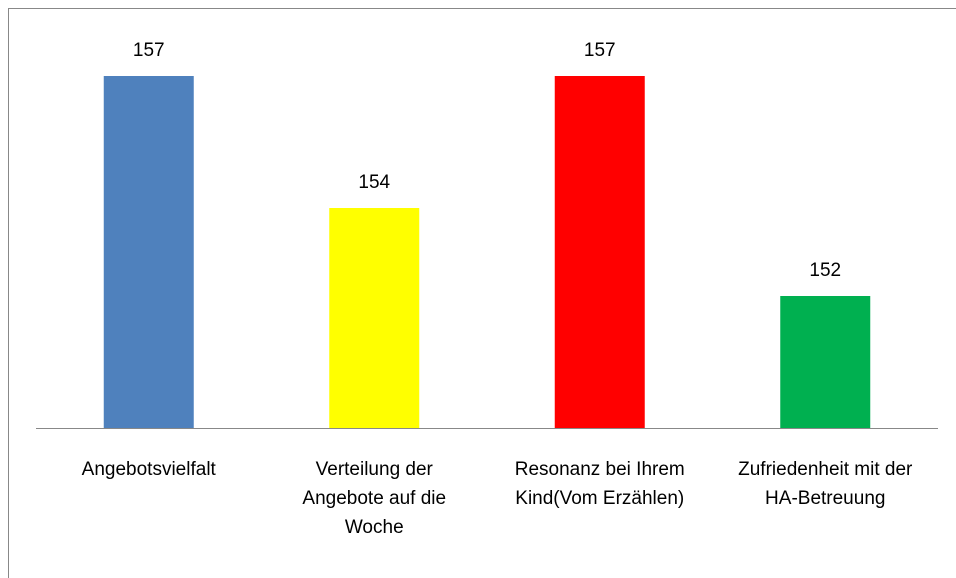 The image size is (956, 578). I want to click on x-tick-label: Angebotsvielfalt, so click(148, 469).